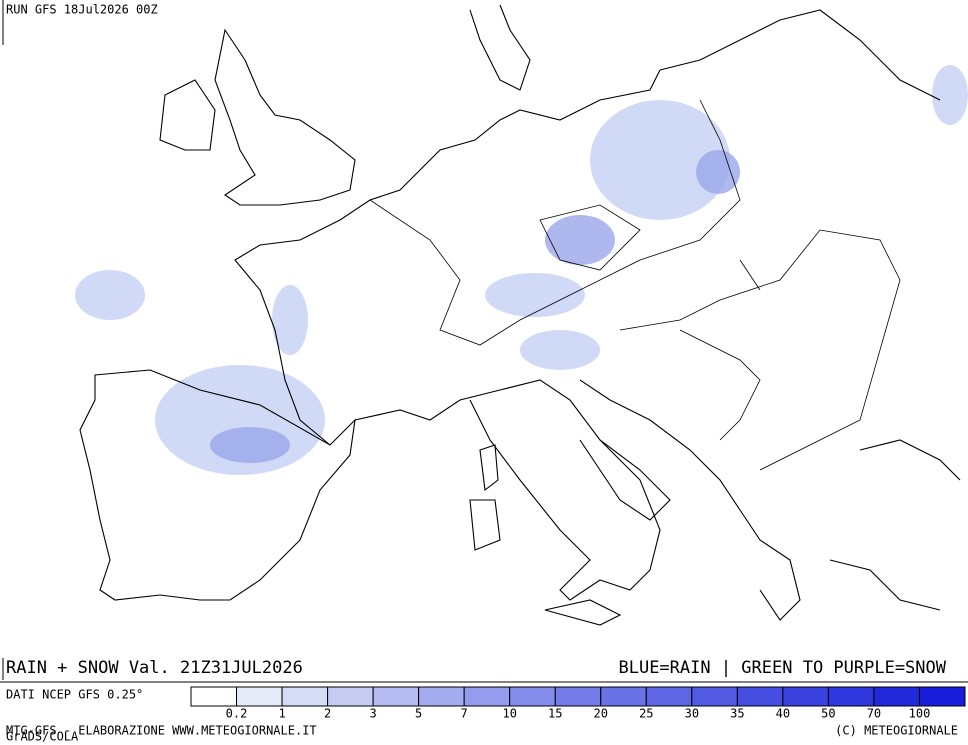 The image size is (968, 745). Describe the element at coordinates (646, 714) in the screenshot. I see `color-label: 25` at that location.